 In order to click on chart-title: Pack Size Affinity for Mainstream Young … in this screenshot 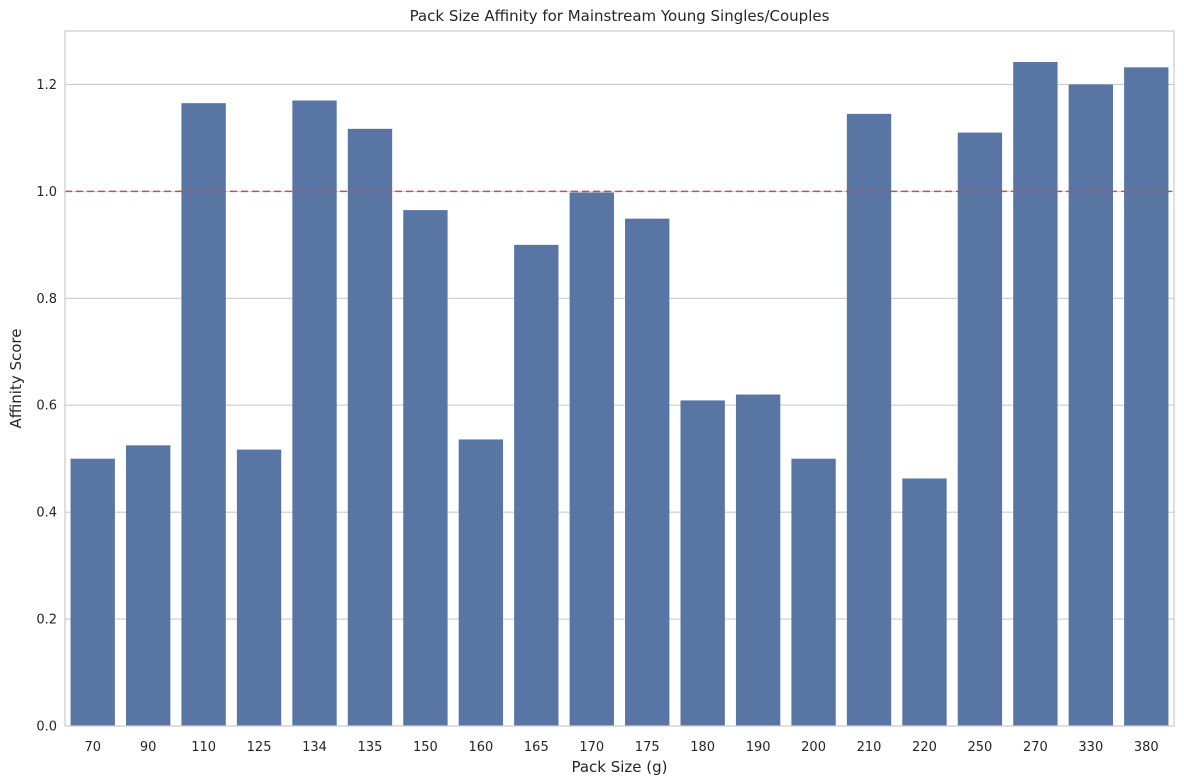, I will do `click(620, 16)`.